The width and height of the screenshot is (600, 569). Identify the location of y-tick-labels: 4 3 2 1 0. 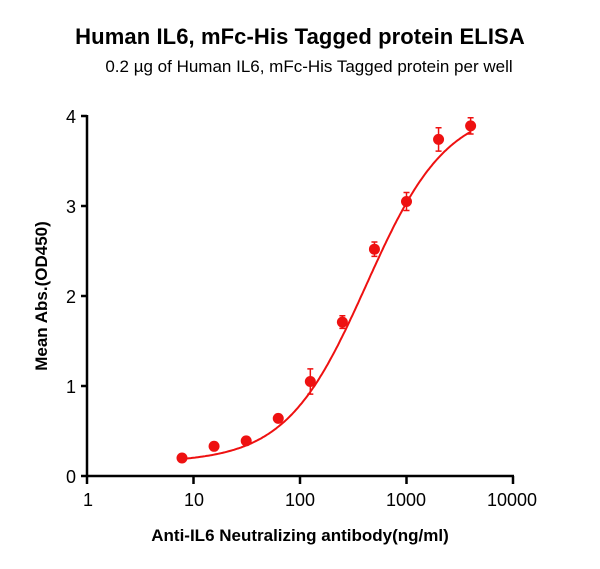
(71, 297).